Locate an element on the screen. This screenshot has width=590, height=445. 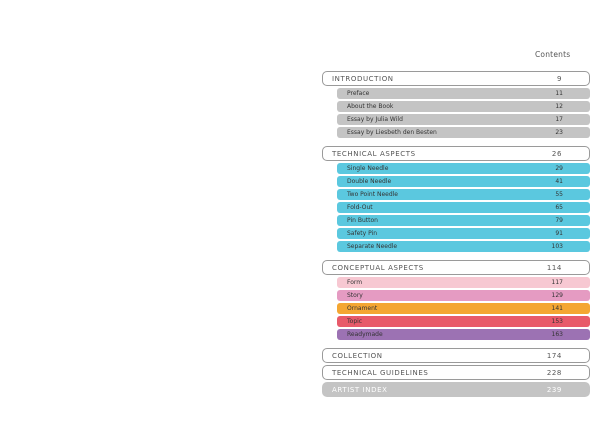
toc-entry: Preface 11 is located at coordinates (463, 93).